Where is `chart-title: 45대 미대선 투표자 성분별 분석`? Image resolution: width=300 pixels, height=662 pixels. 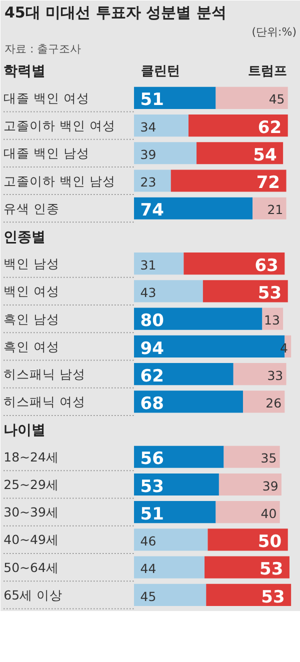 chart-title: 45대 미대선 투표자 성분별 분석 is located at coordinates (115, 13).